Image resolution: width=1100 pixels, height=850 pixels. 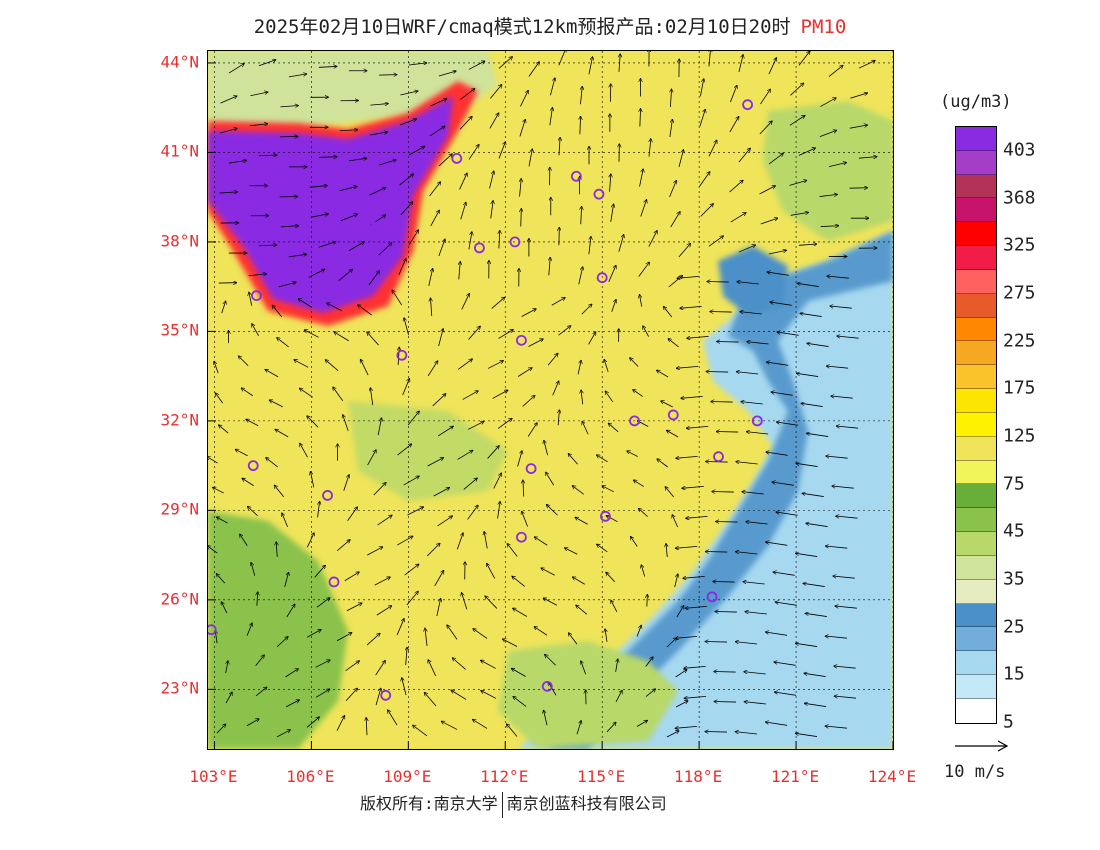 What do you see at coordinates (179, 599) in the screenshot?
I see `lat-label: 26°N` at bounding box center [179, 599].